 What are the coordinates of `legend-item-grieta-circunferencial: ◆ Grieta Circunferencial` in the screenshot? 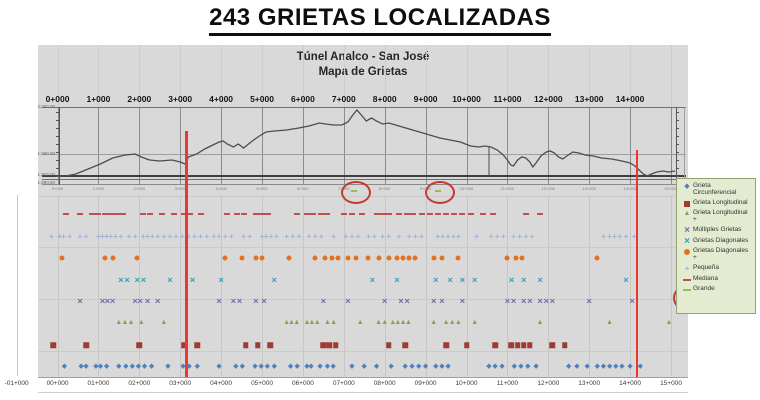 It's located at (717, 189).